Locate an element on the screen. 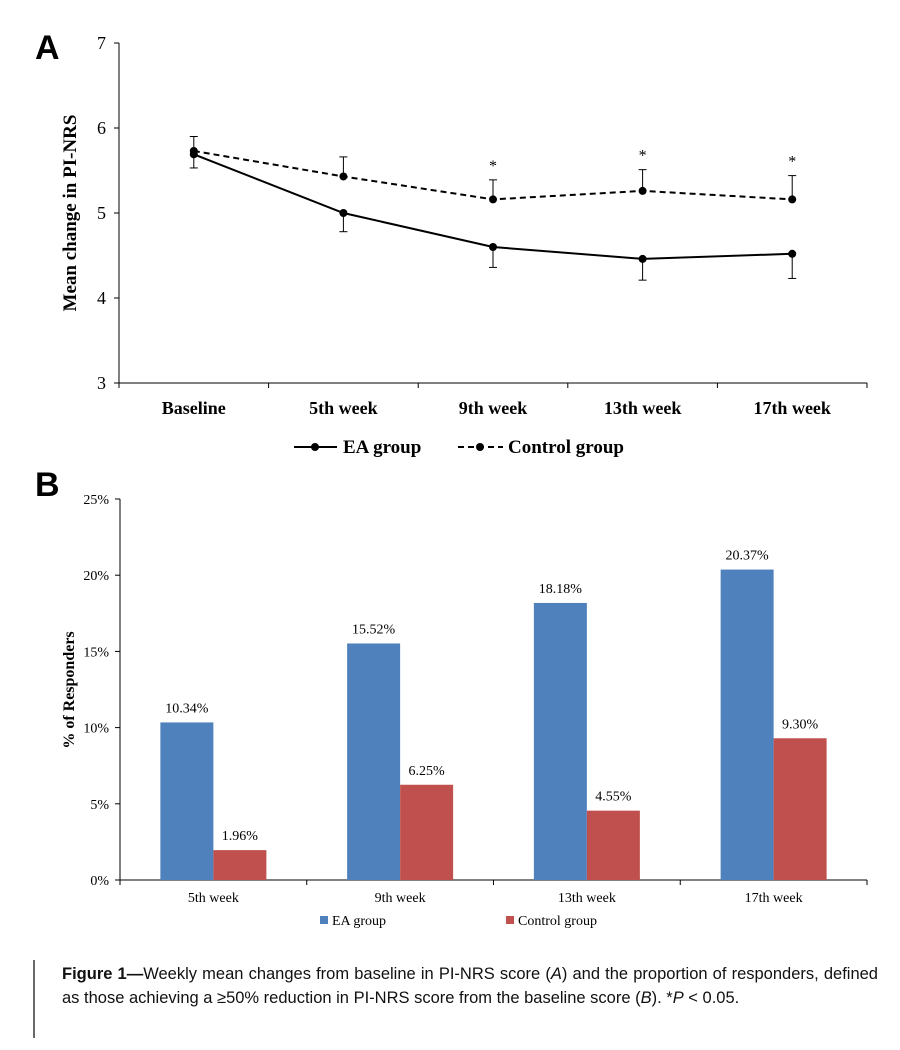  caption-text-3: ). * is located at coordinates (662, 998).